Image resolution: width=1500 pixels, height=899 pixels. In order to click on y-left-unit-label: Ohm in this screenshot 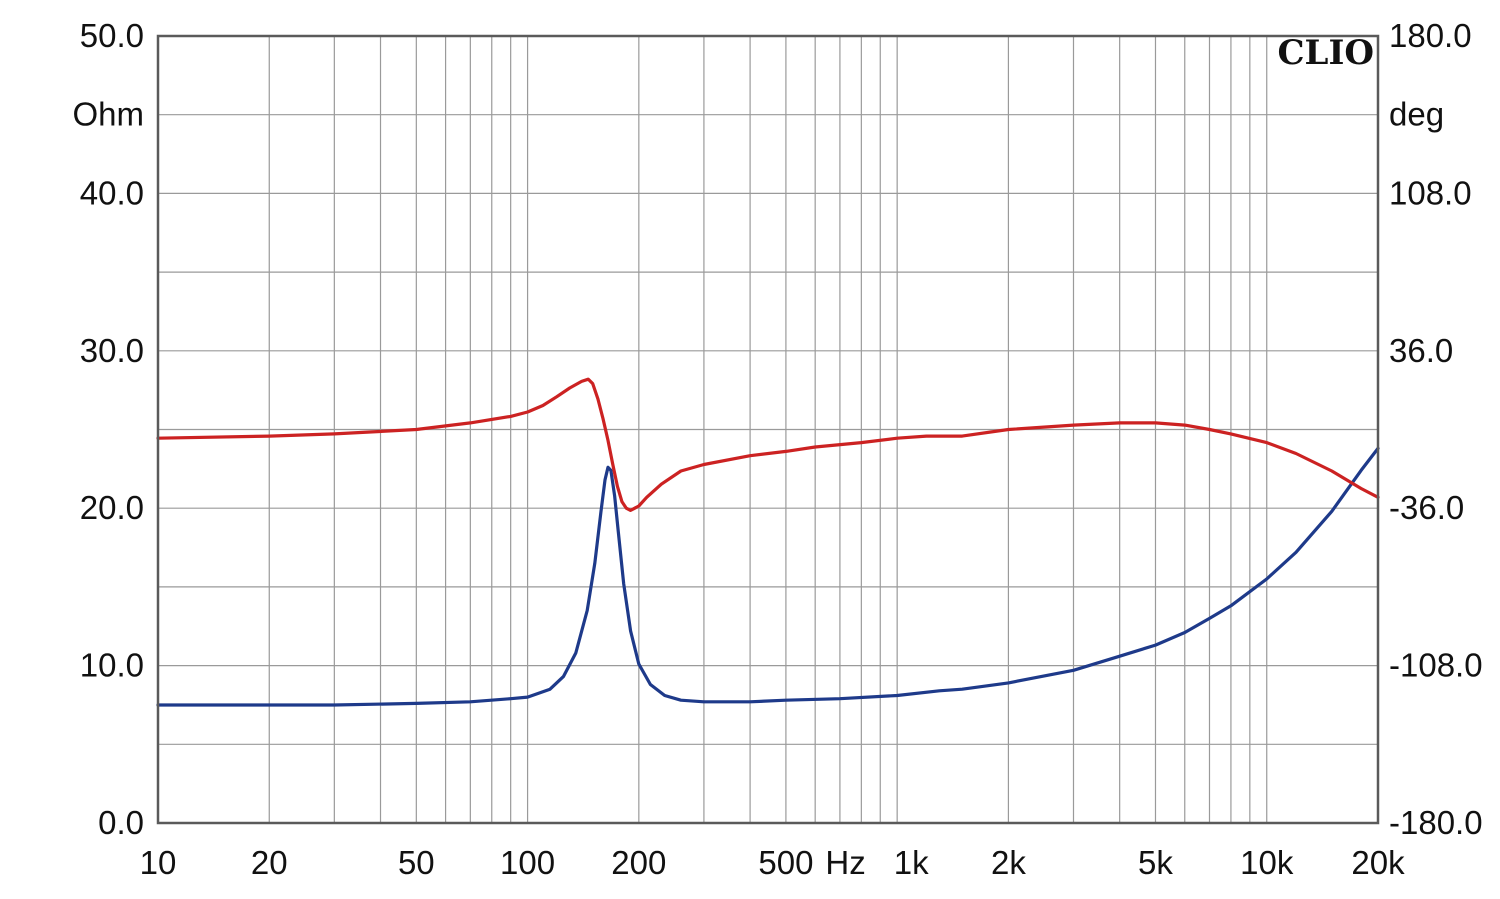, I will do `click(108, 114)`.